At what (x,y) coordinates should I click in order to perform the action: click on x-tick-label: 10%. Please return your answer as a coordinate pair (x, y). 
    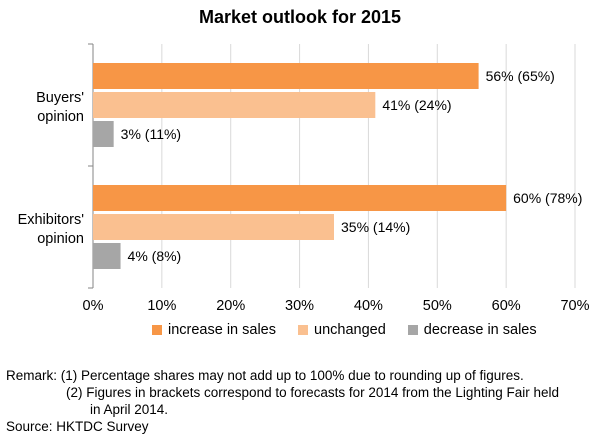
    Looking at the image, I should click on (161, 306).